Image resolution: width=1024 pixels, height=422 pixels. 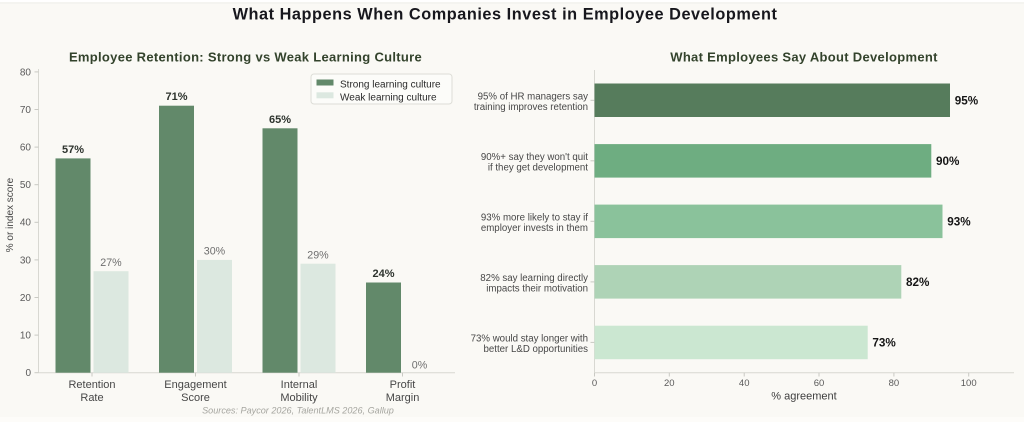 I want to click on svg-text: training improves retention, so click(x=531, y=107).